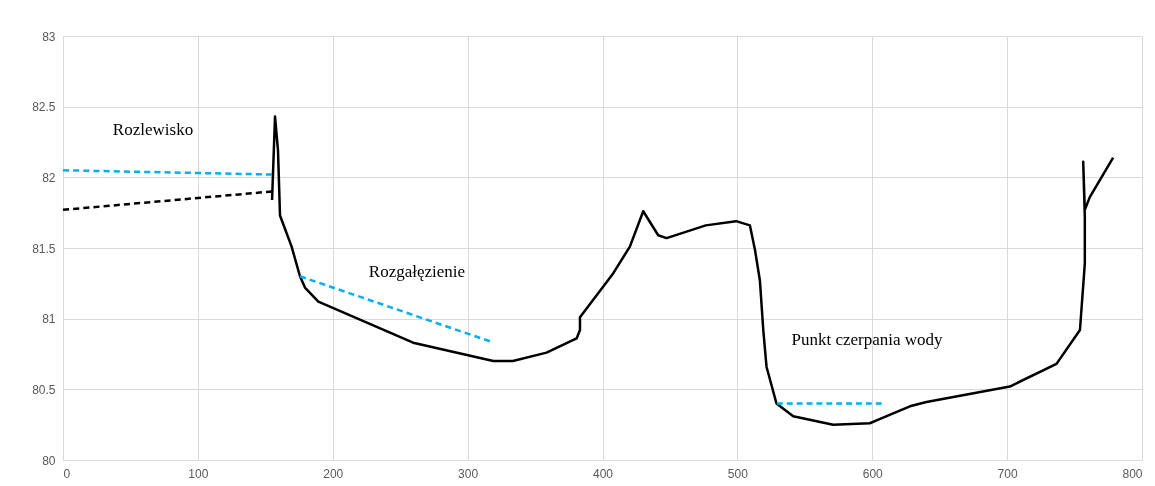 The height and width of the screenshot is (486, 1155). What do you see at coordinates (198, 473) in the screenshot?
I see `x-tick-label: 100` at bounding box center [198, 473].